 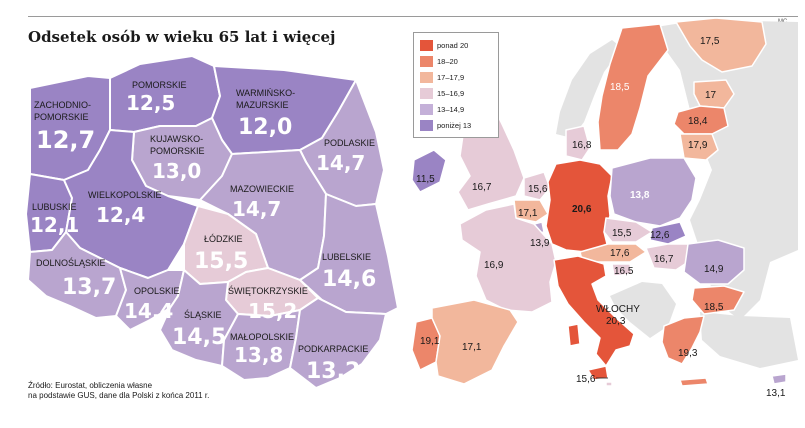 I want to click on country-spain, so click(x=475, y=342).